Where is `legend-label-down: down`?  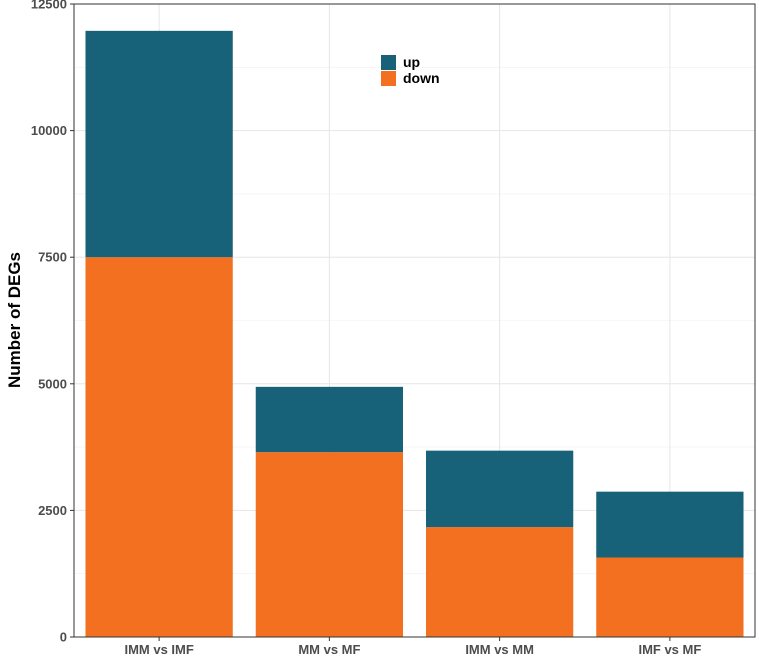 legend-label-down: down is located at coordinates (421, 78).